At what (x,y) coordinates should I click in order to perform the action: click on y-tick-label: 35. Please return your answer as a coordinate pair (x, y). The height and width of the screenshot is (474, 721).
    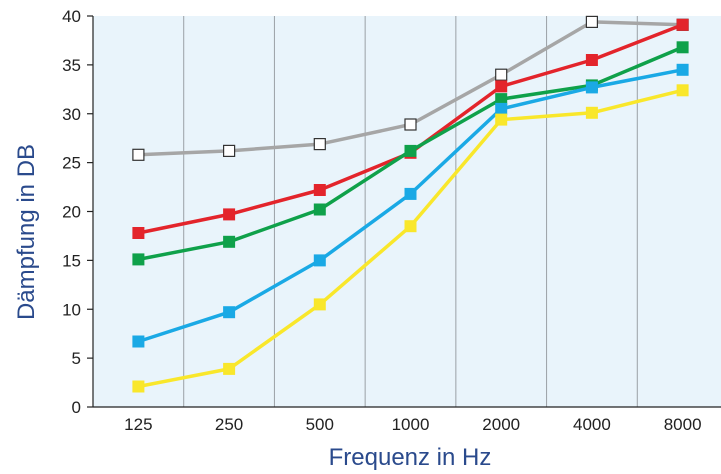
    Looking at the image, I should click on (71, 65).